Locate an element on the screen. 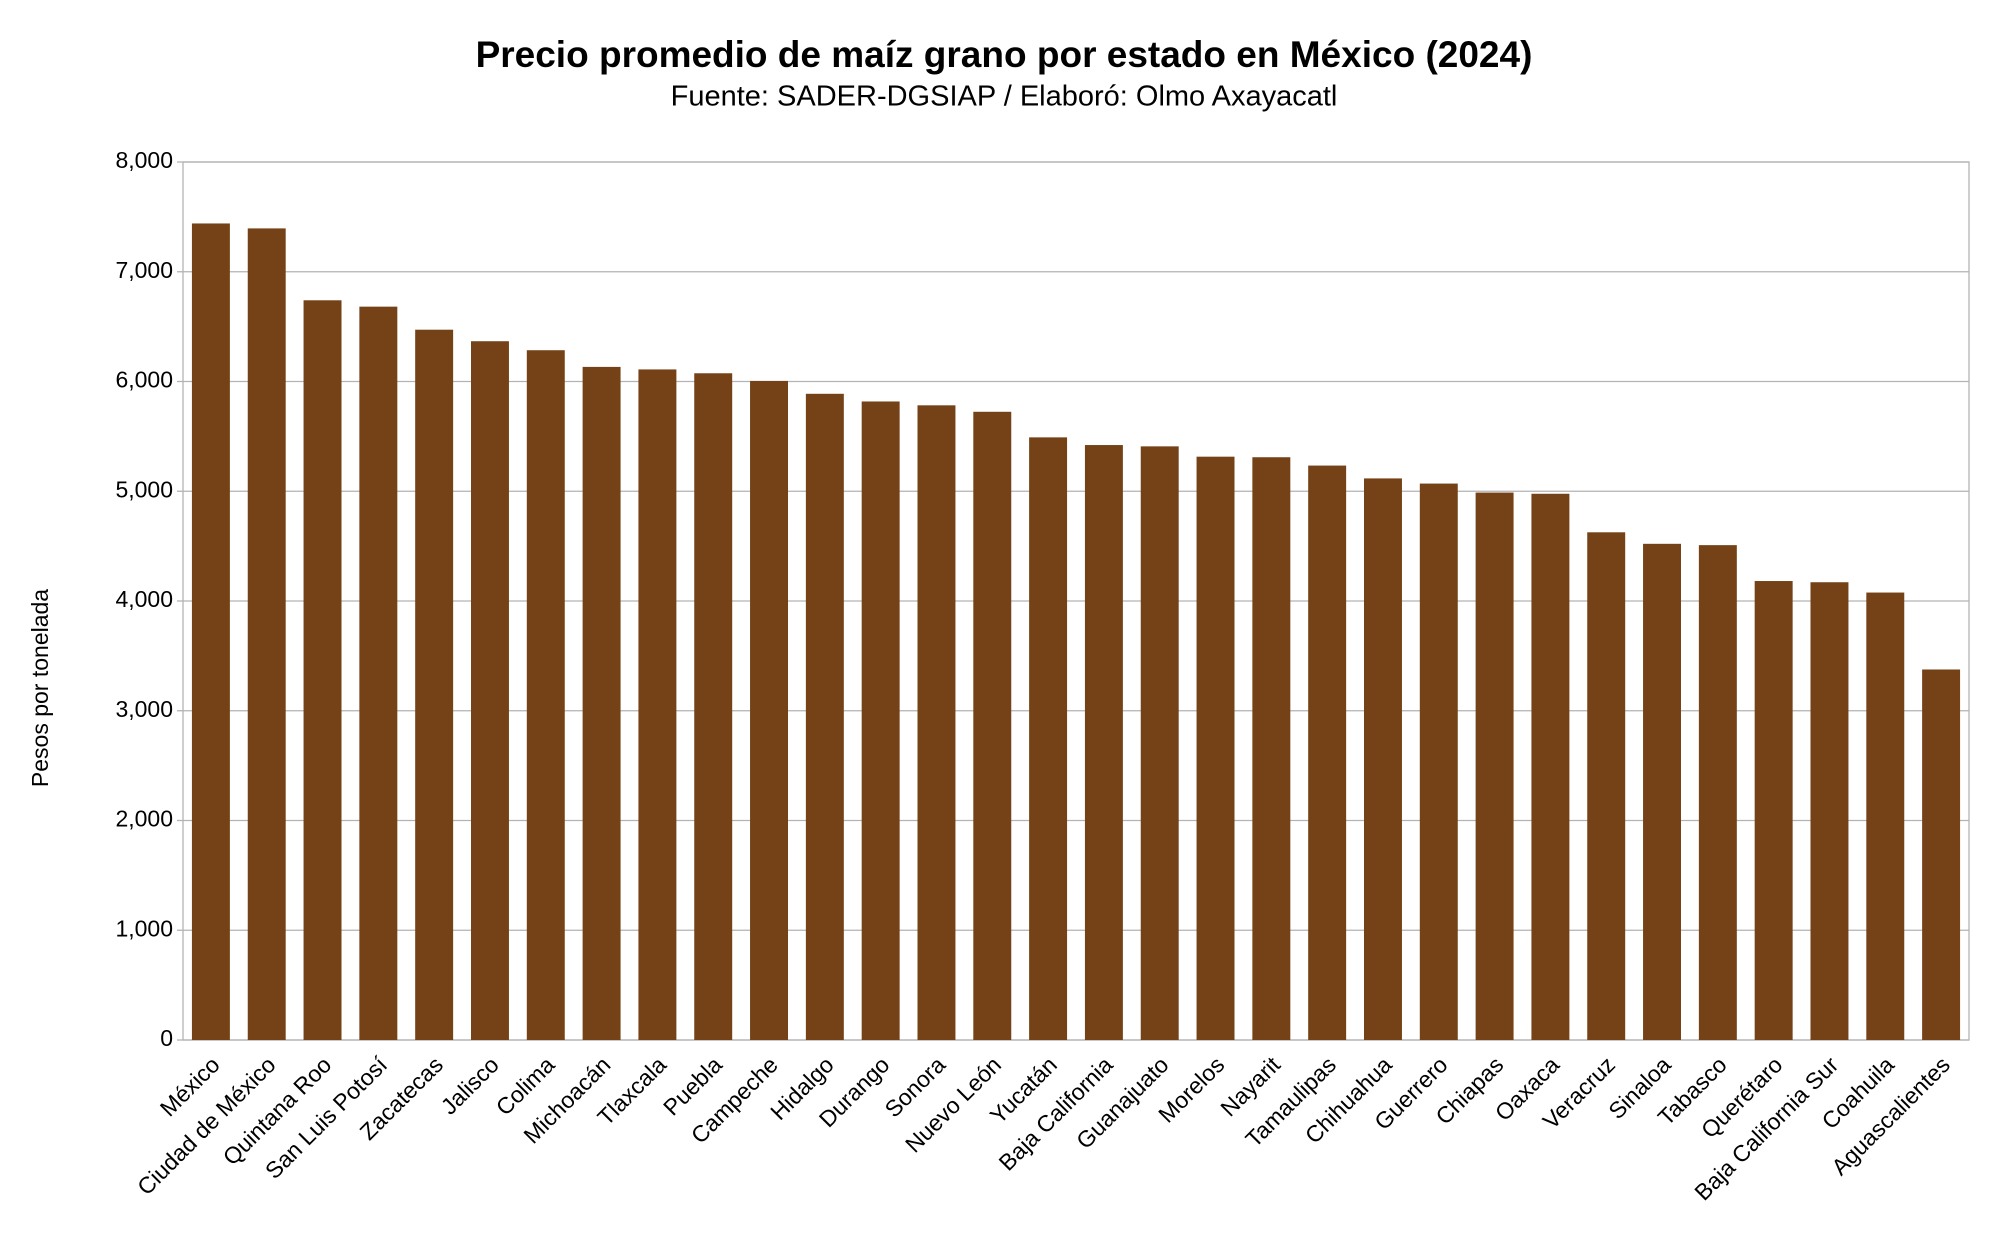  x-tick-label: Jalisco is located at coordinates (470, 1085).